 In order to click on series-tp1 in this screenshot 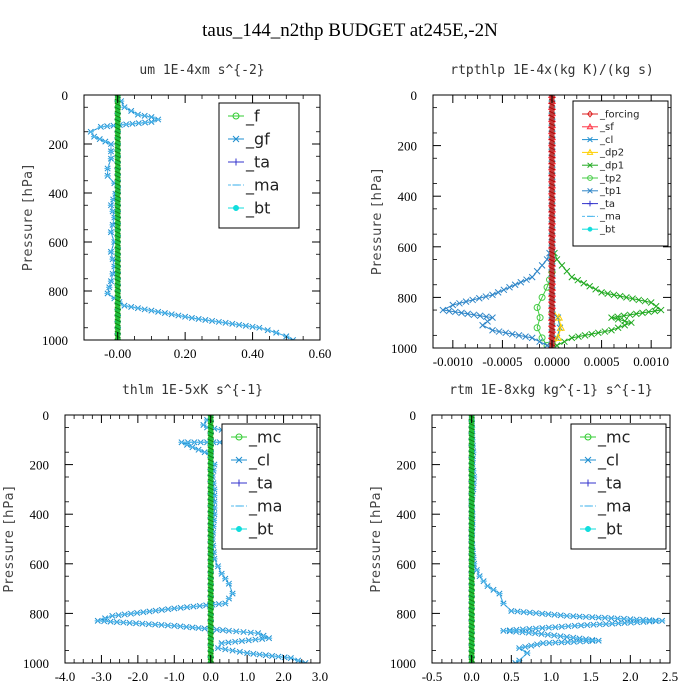, I will do `click(497, 295)`.